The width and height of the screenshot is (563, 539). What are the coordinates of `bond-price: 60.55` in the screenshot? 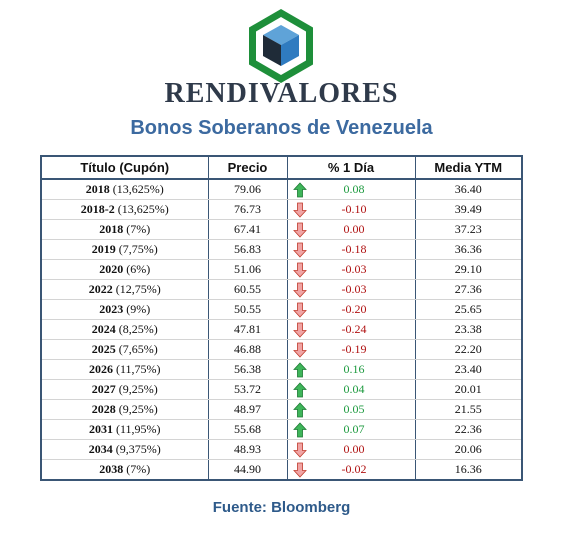 It's located at (247, 289).